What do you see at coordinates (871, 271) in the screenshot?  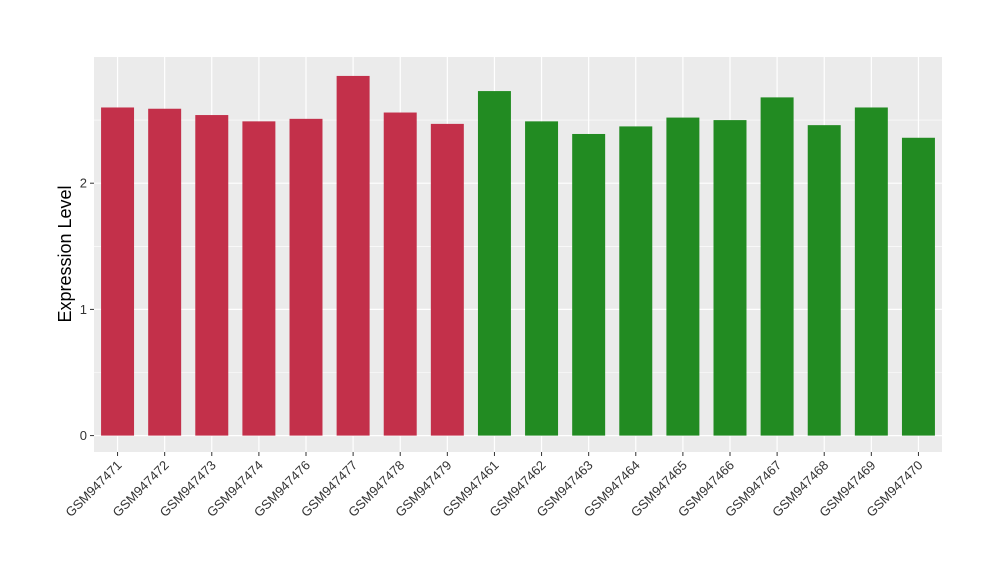 I see `bar-GSM947469` at bounding box center [871, 271].